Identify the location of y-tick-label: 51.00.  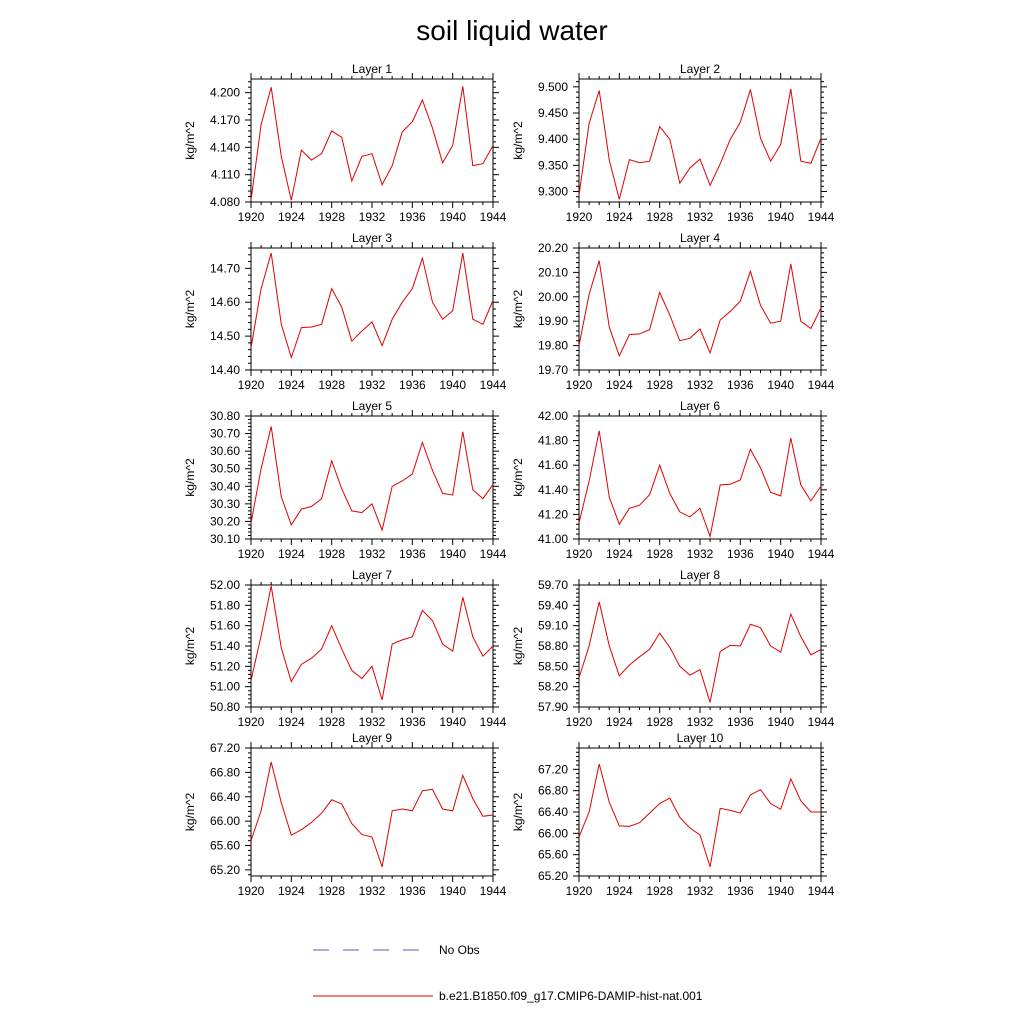
(225, 687).